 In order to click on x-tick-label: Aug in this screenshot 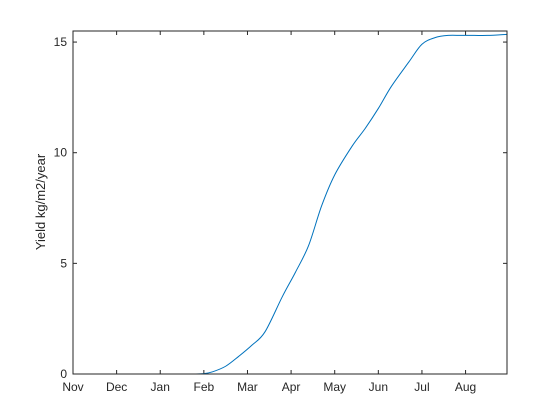, I will do `click(465, 387)`.